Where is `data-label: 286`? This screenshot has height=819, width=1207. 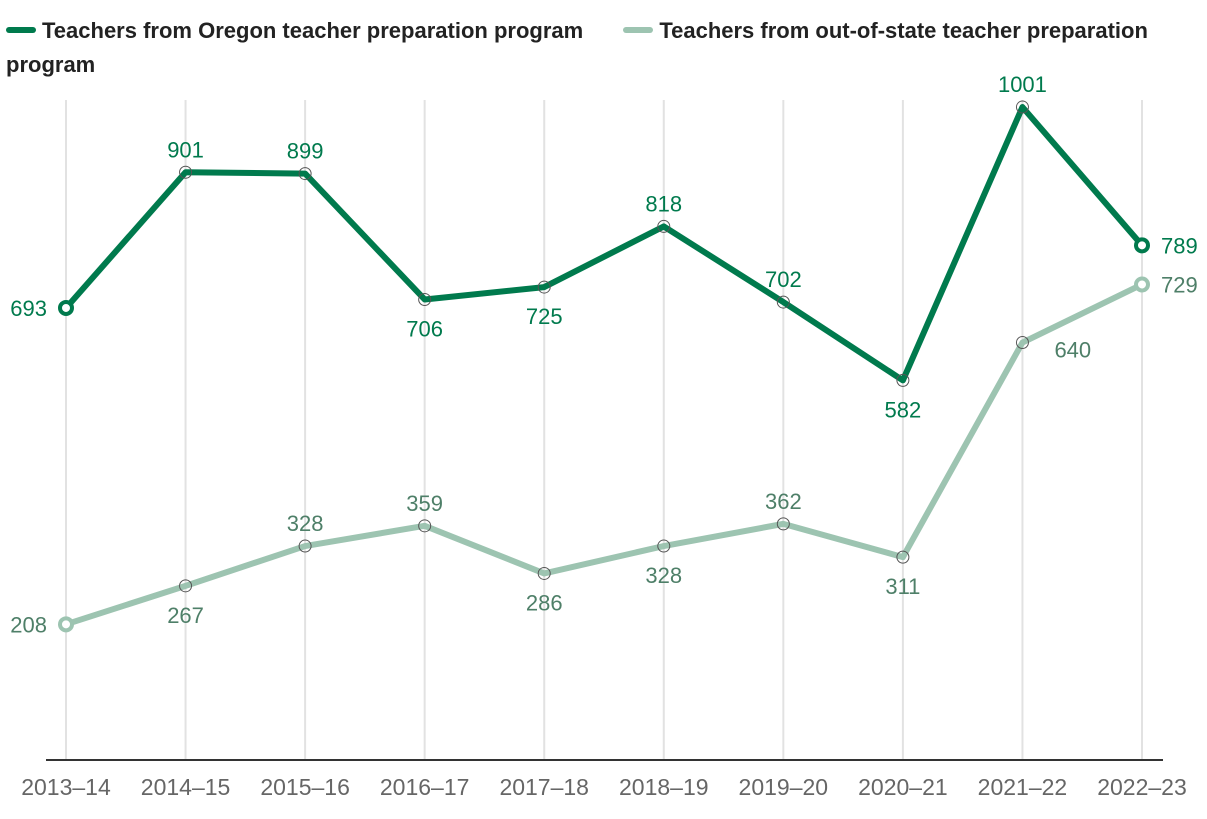 data-label: 286 is located at coordinates (544, 602).